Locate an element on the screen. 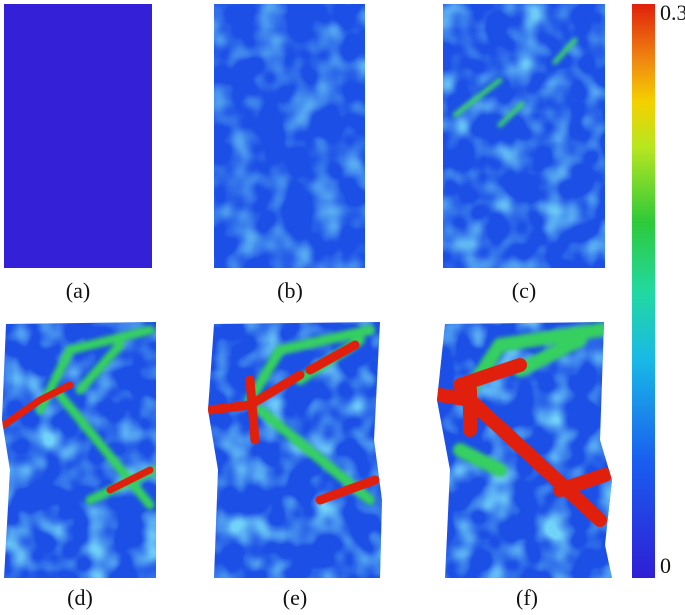 The width and height of the screenshot is (685, 615). colorbar-tick-label: 0.3 is located at coordinates (672, 12).